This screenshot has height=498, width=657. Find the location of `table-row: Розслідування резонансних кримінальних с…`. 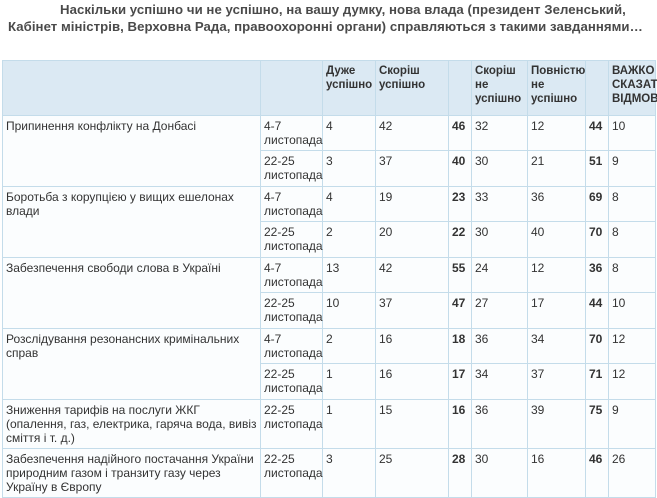

table-row: Розслідування резонансних кримінальних с… is located at coordinates (329, 364).